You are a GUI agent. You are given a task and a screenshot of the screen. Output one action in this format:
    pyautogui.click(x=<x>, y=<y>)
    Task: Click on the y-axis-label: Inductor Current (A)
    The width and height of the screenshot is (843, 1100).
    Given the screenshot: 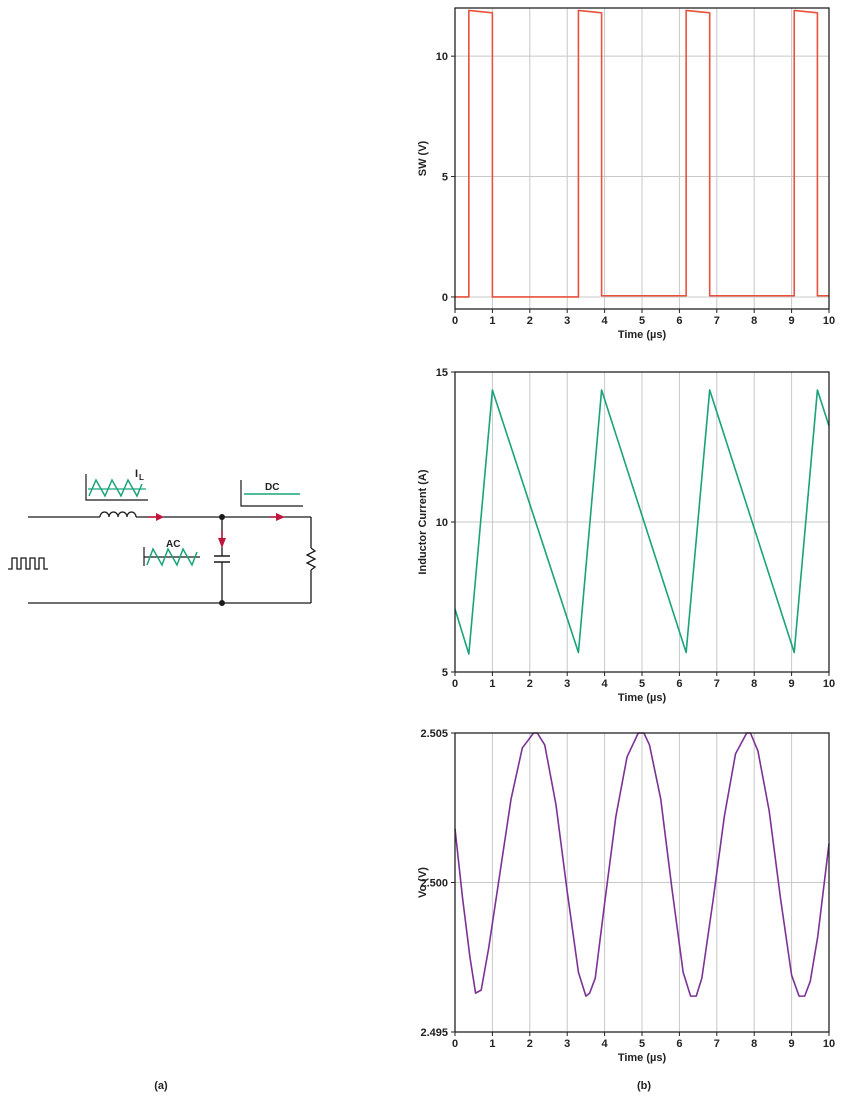 What is the action you would take?
    pyautogui.click(x=423, y=521)
    